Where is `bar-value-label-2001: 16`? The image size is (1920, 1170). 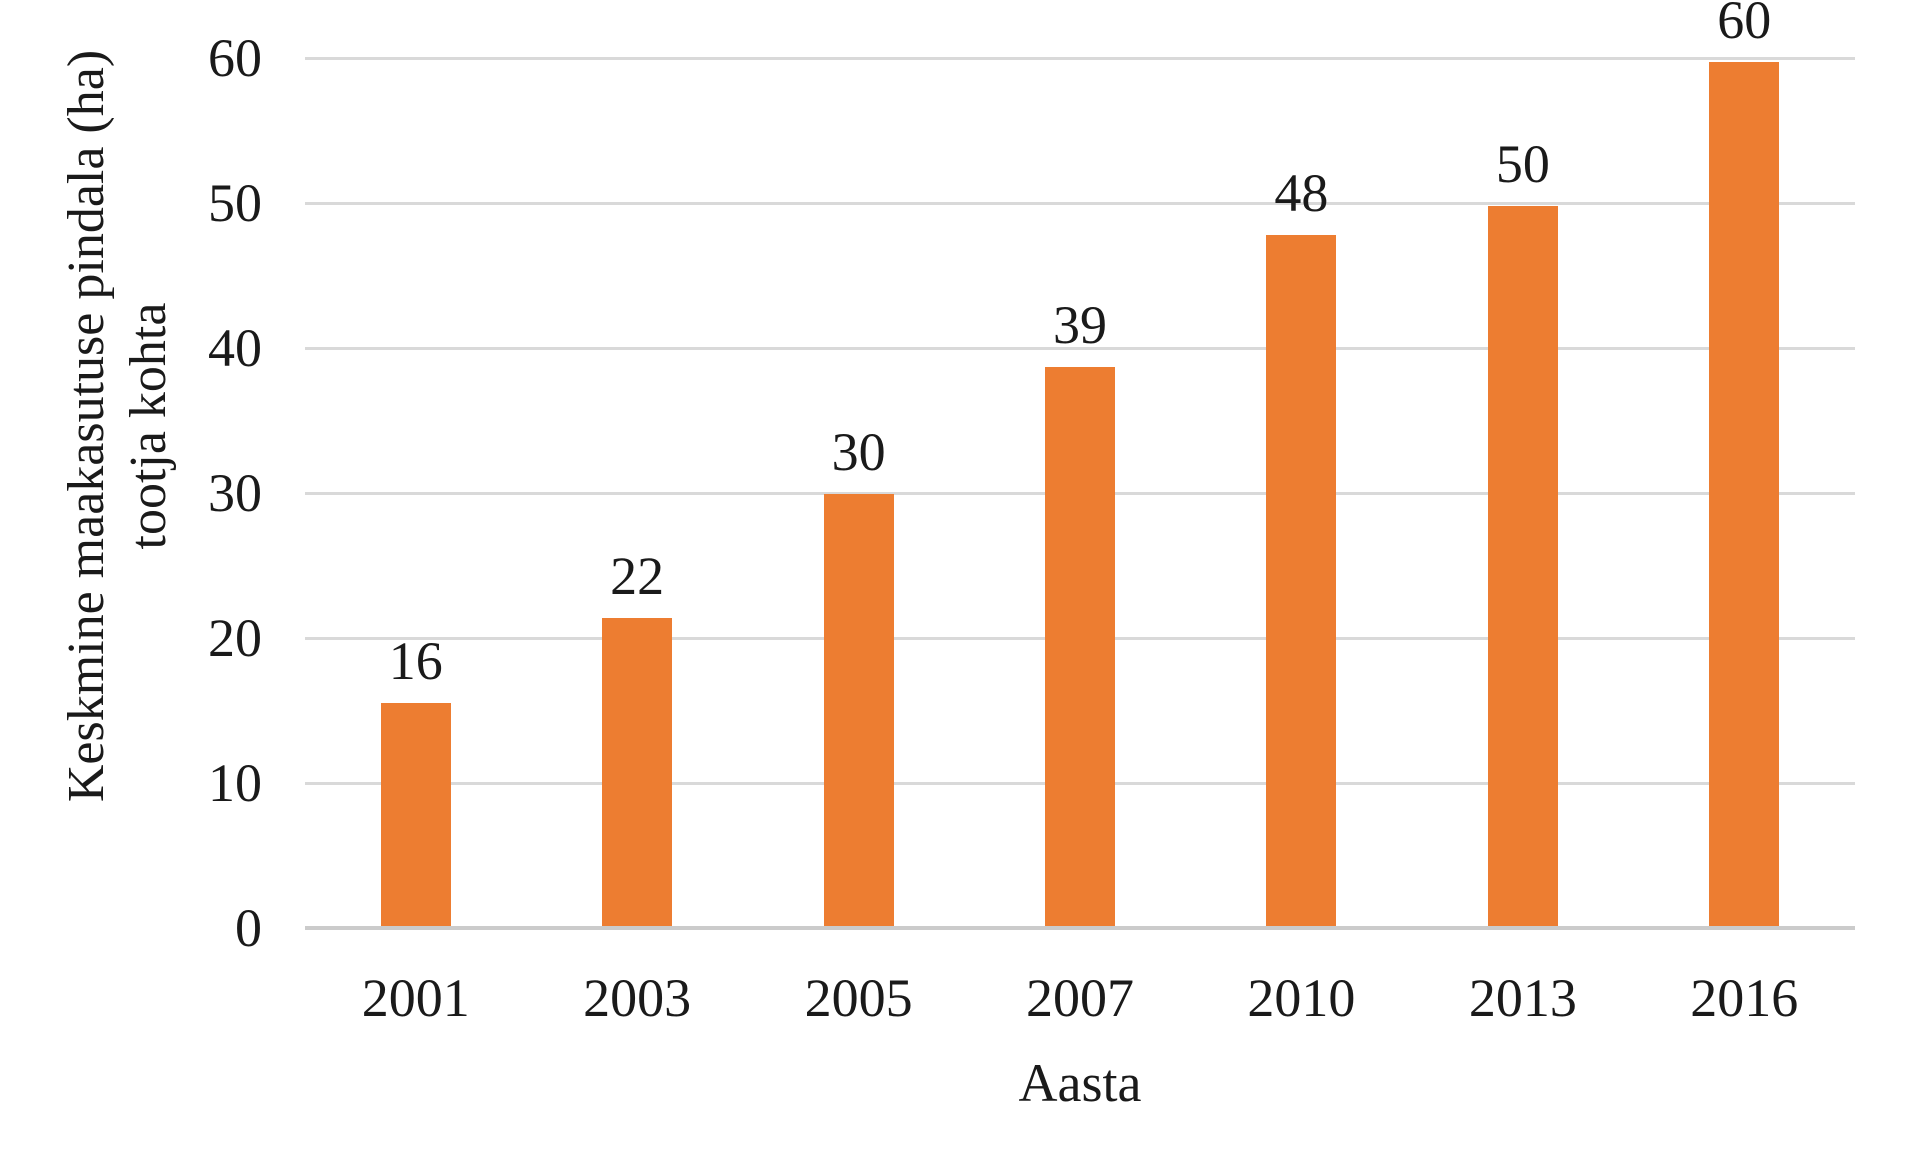 bar-value-label-2001: 16 is located at coordinates (415, 661).